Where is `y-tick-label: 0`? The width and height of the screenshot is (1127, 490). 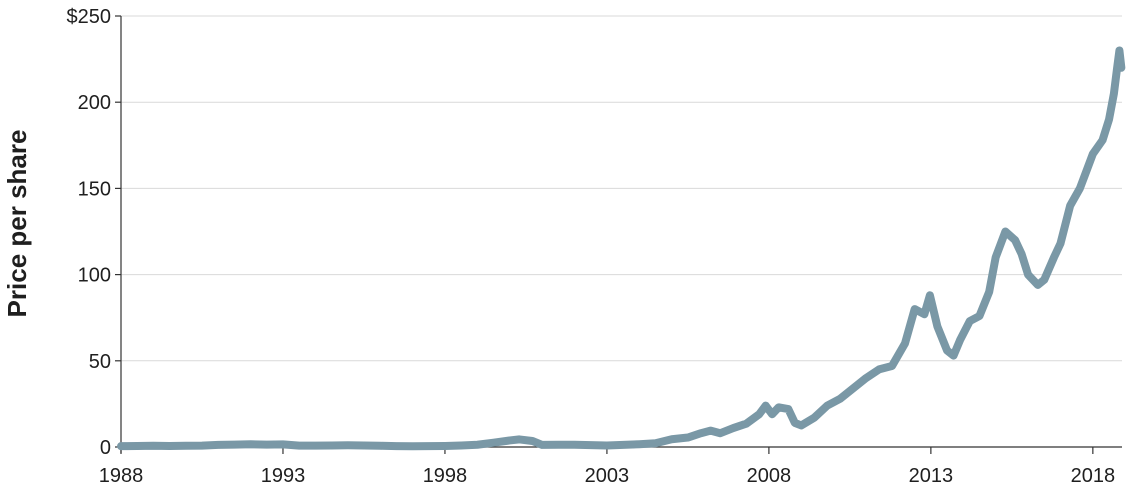 y-tick-label: 0 is located at coordinates (105, 448).